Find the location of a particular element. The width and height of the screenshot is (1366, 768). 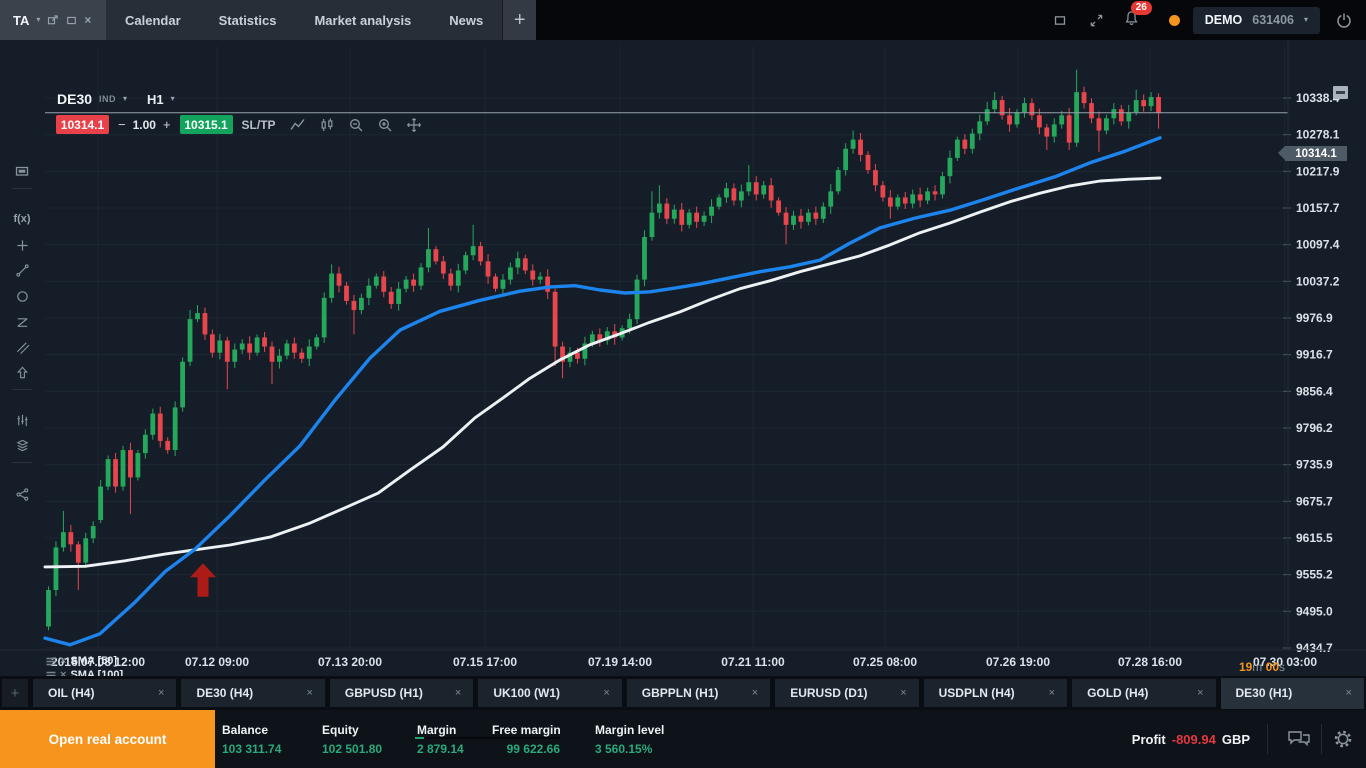

field-value: 102 501.80 is located at coordinates (352, 749).